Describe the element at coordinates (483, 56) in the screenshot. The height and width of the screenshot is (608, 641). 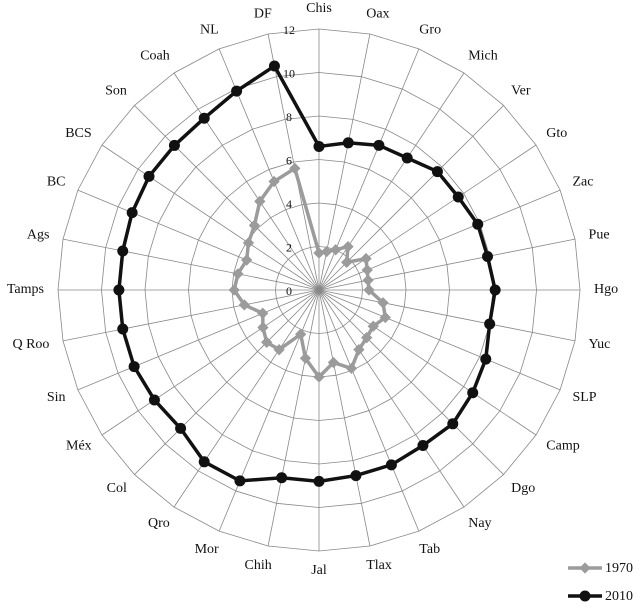
I see `category-label: Mich` at that location.